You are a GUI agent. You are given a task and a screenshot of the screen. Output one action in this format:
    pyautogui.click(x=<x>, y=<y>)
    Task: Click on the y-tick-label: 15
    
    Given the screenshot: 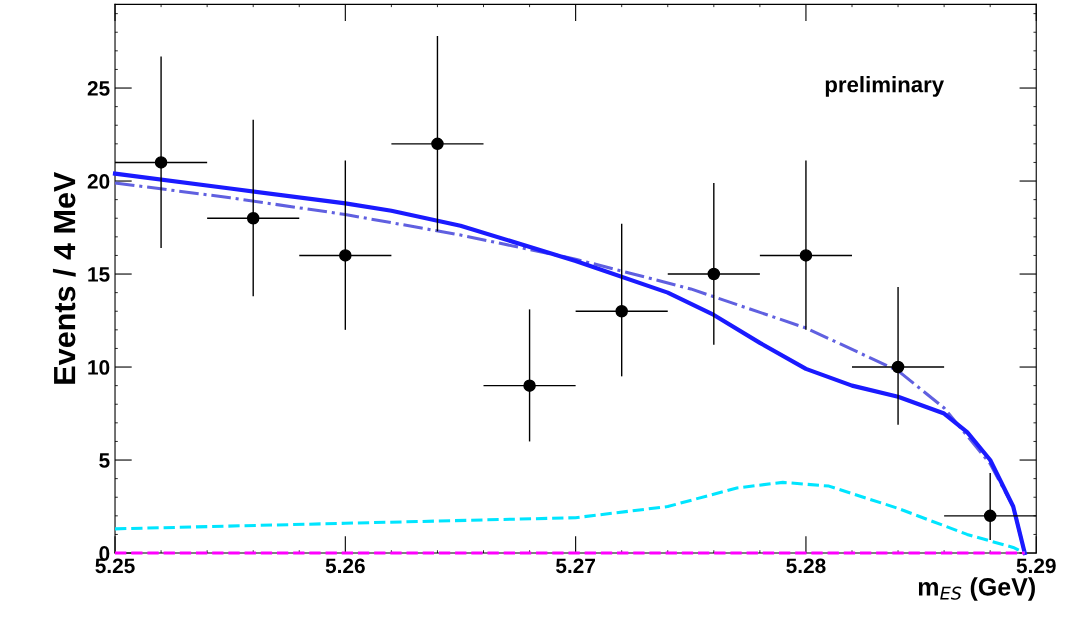 What is the action you would take?
    pyautogui.click(x=99, y=274)
    